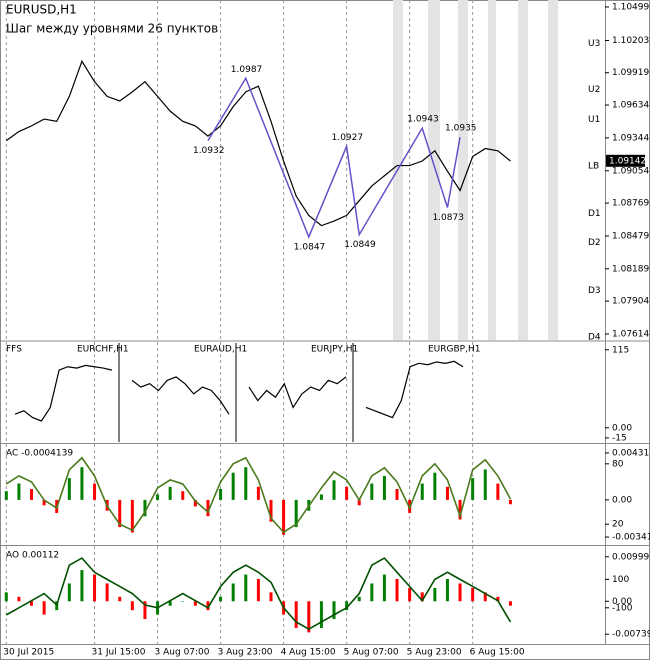 The image size is (650, 660). What do you see at coordinates (247, 70) in the screenshot?
I see `zigzag-label: 1.0987` at bounding box center [247, 70].